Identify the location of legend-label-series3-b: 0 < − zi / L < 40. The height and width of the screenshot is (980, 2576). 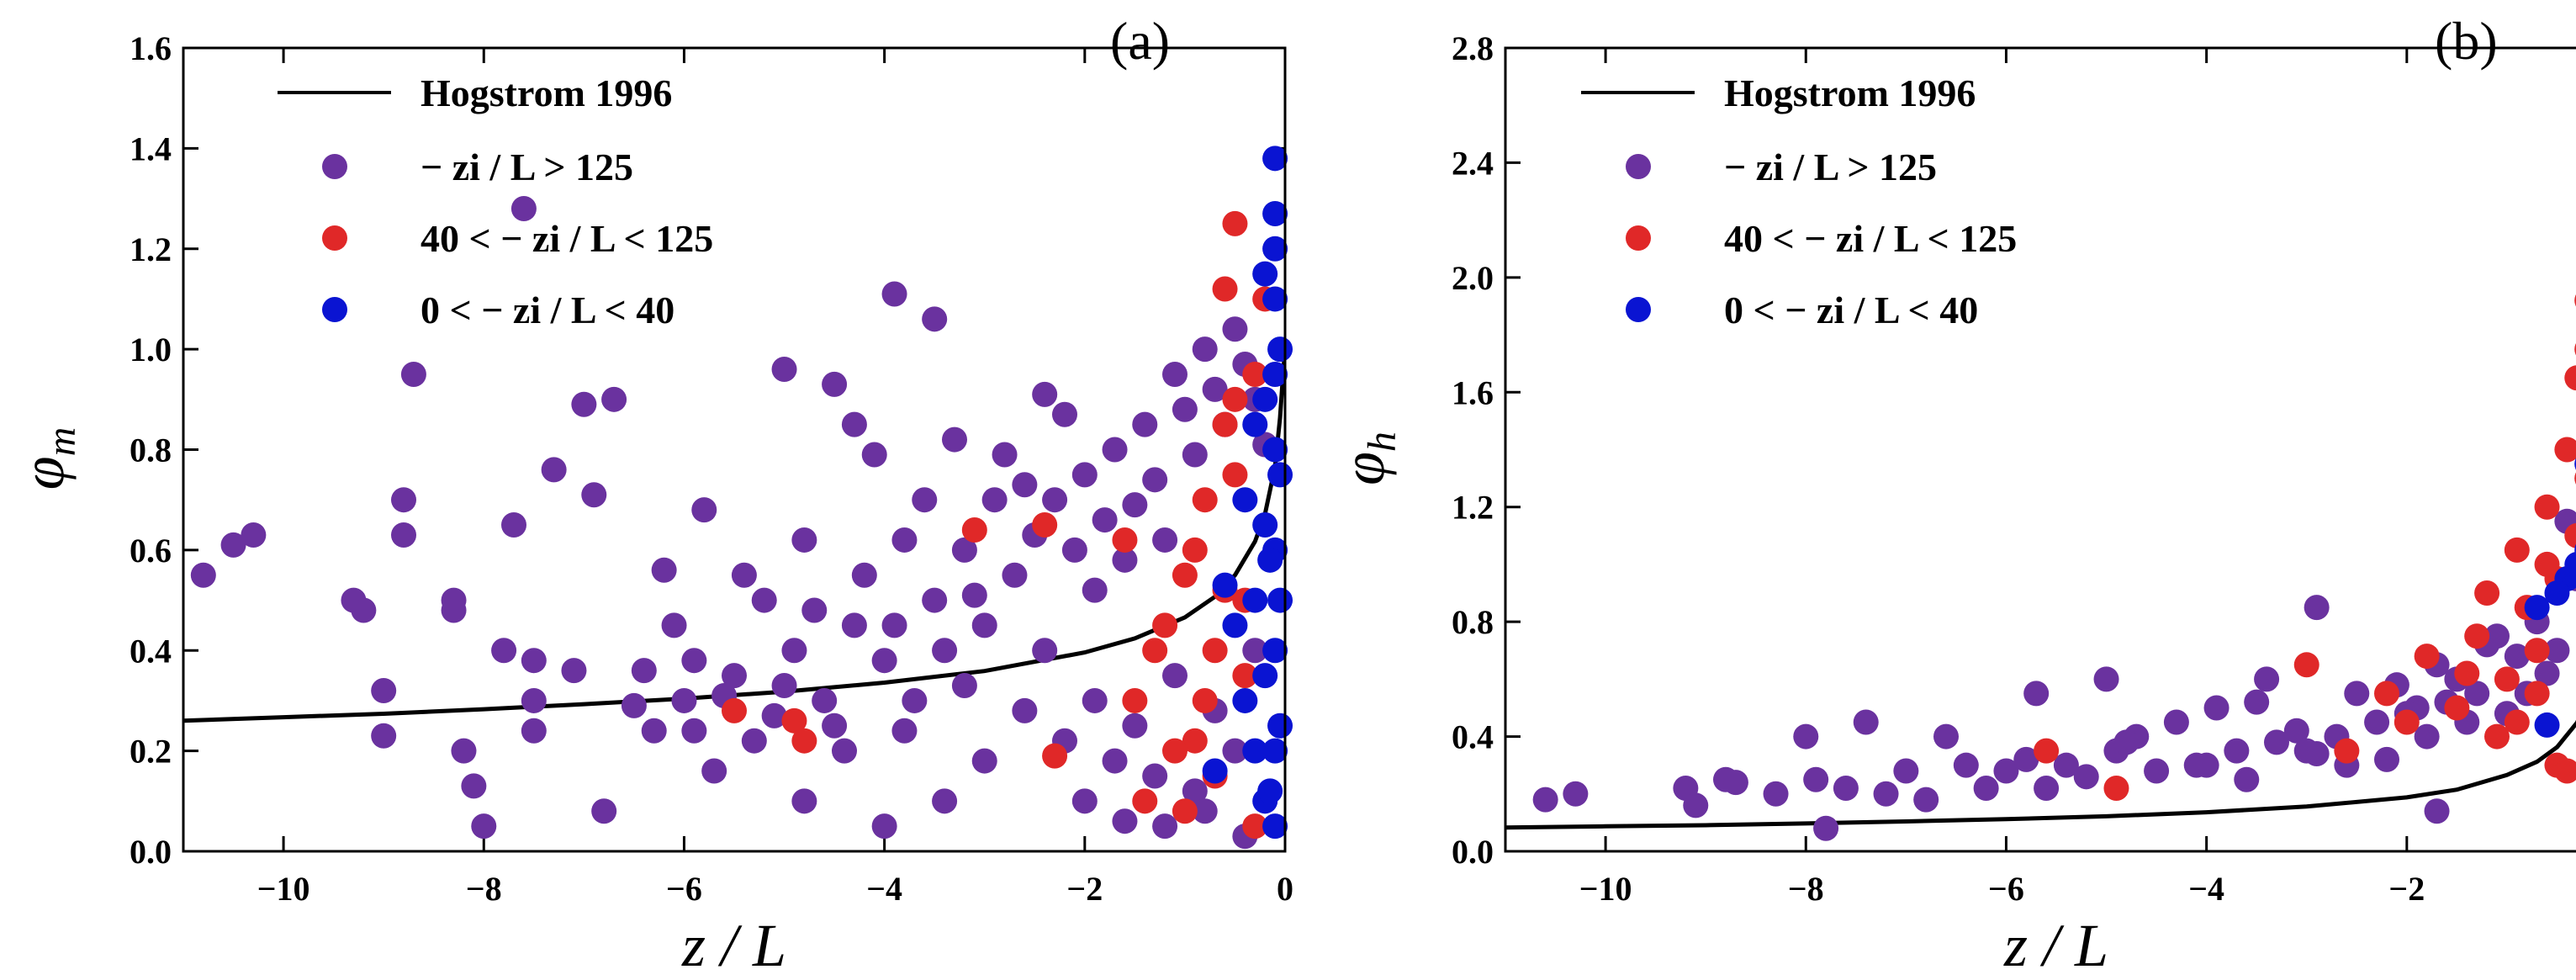
(1851, 310).